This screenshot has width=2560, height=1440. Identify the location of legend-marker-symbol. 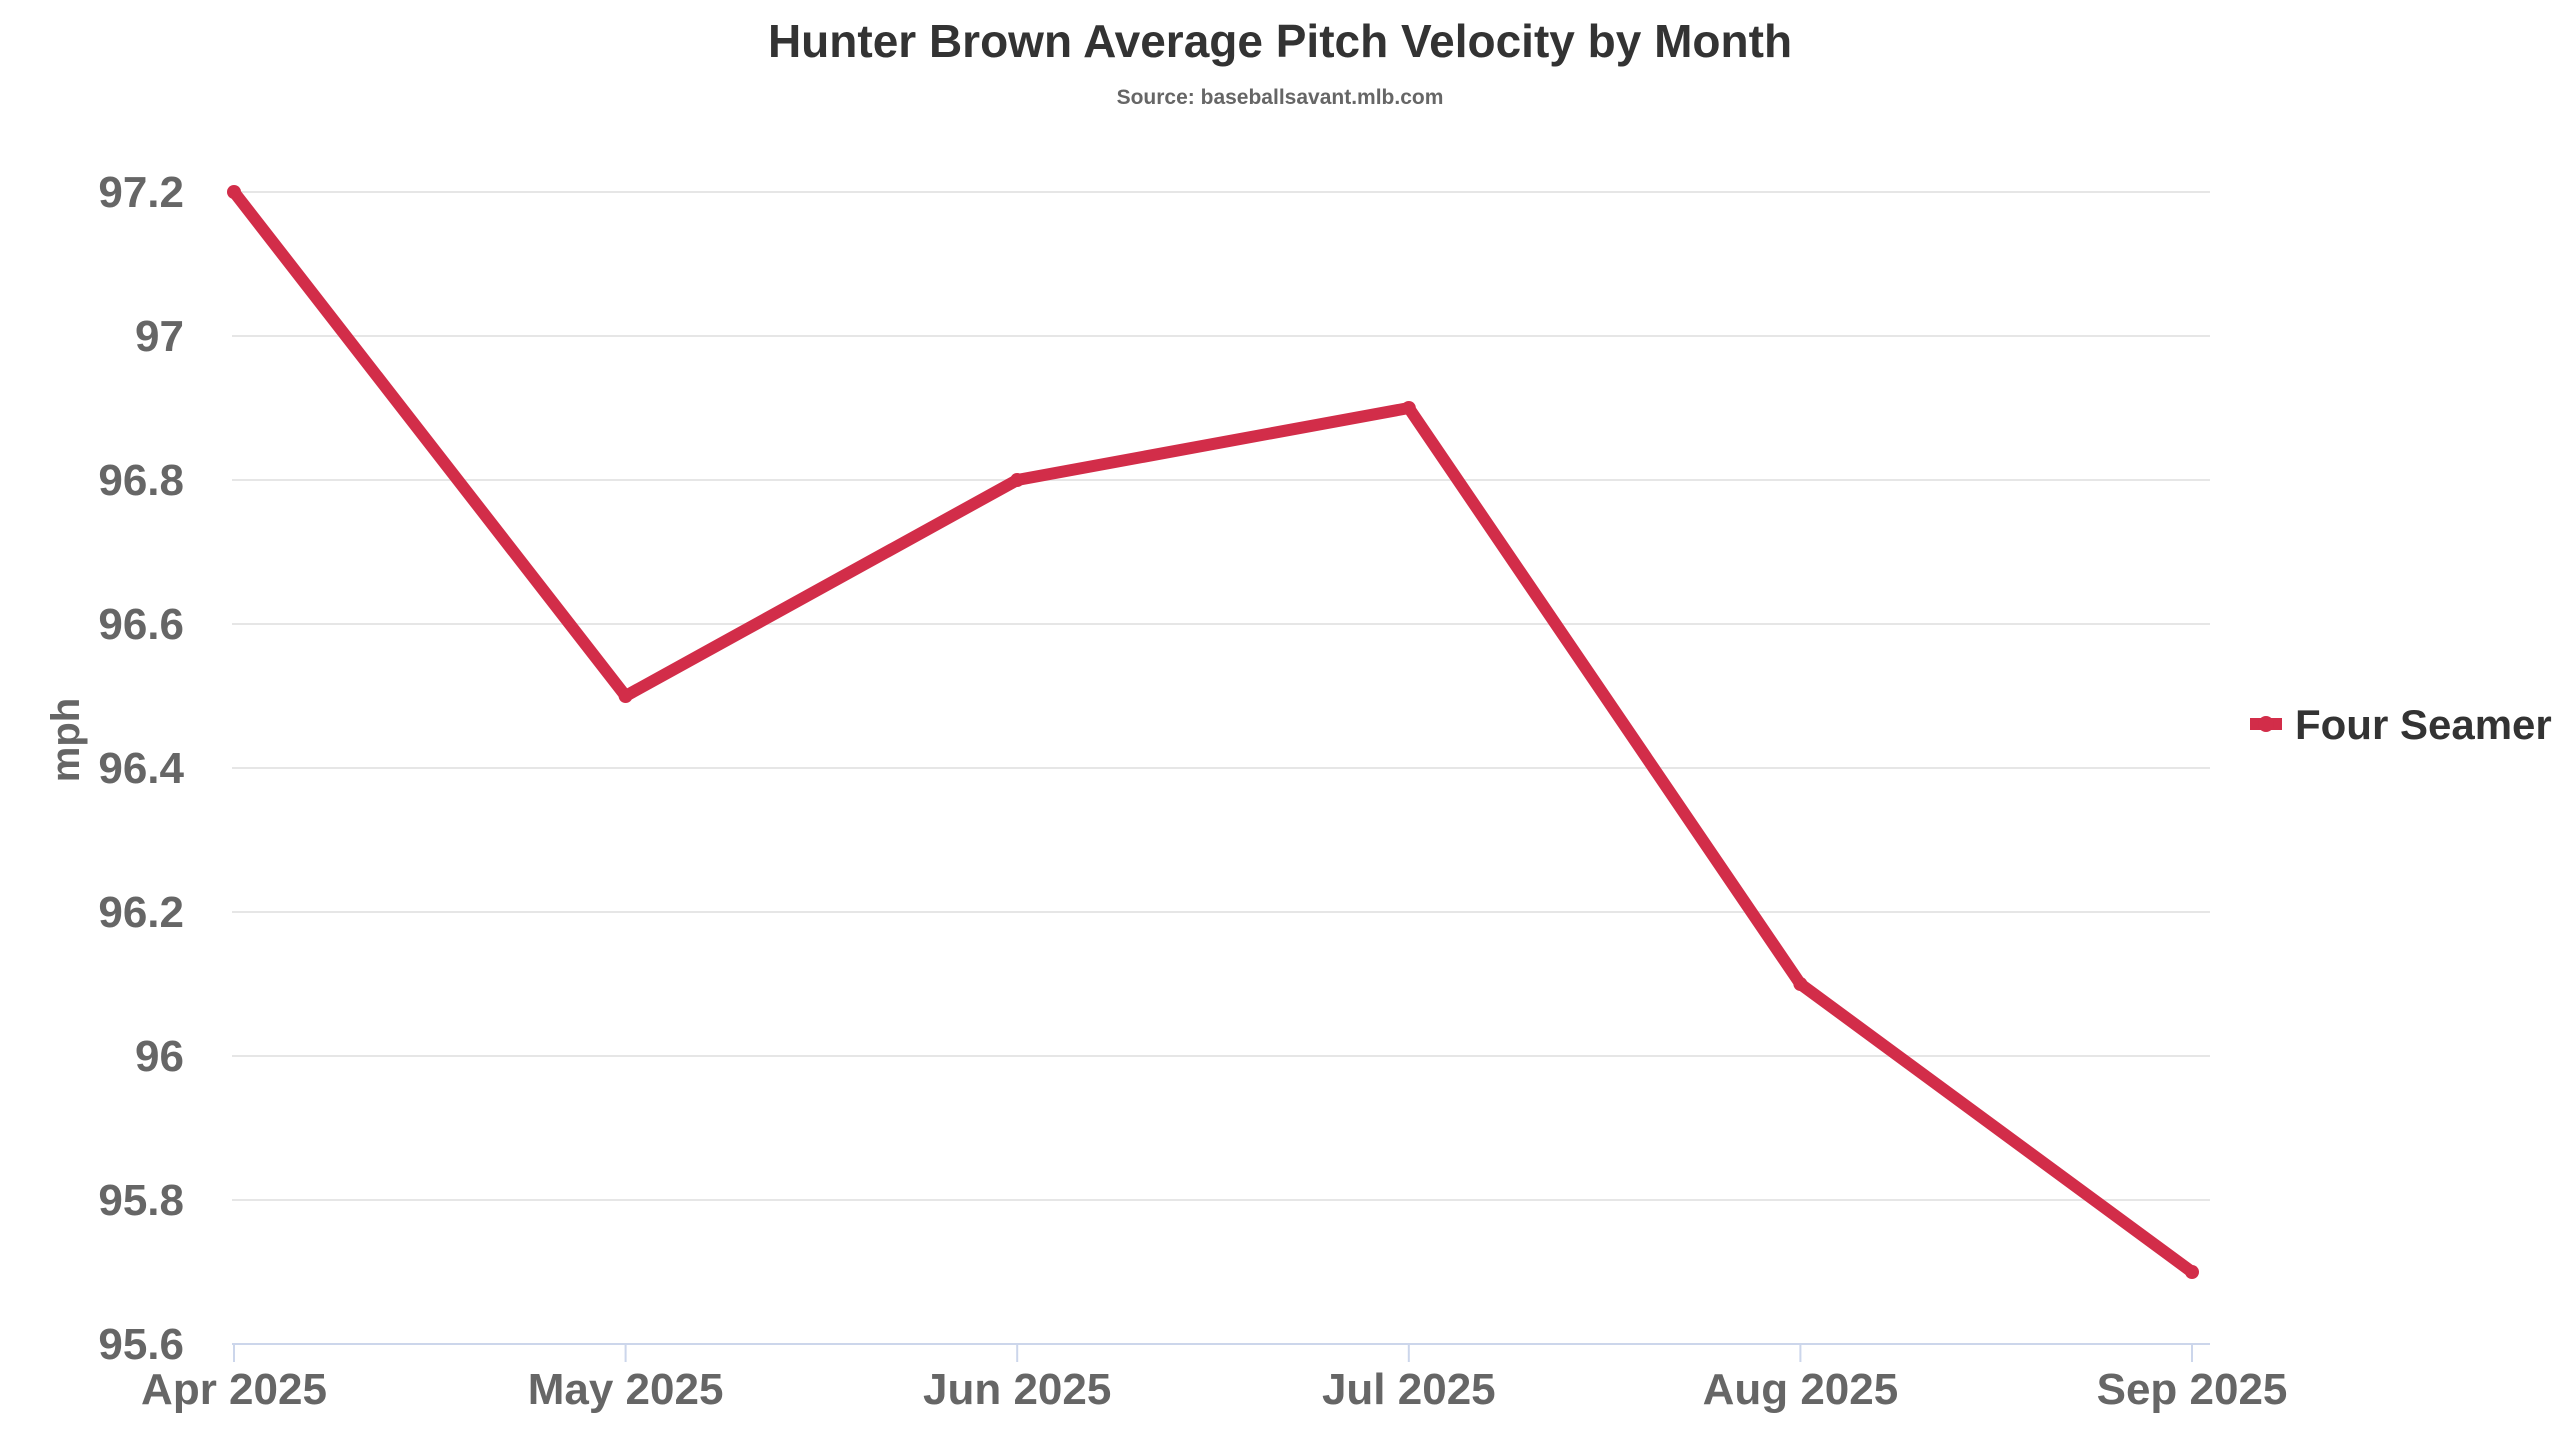
(2266, 724).